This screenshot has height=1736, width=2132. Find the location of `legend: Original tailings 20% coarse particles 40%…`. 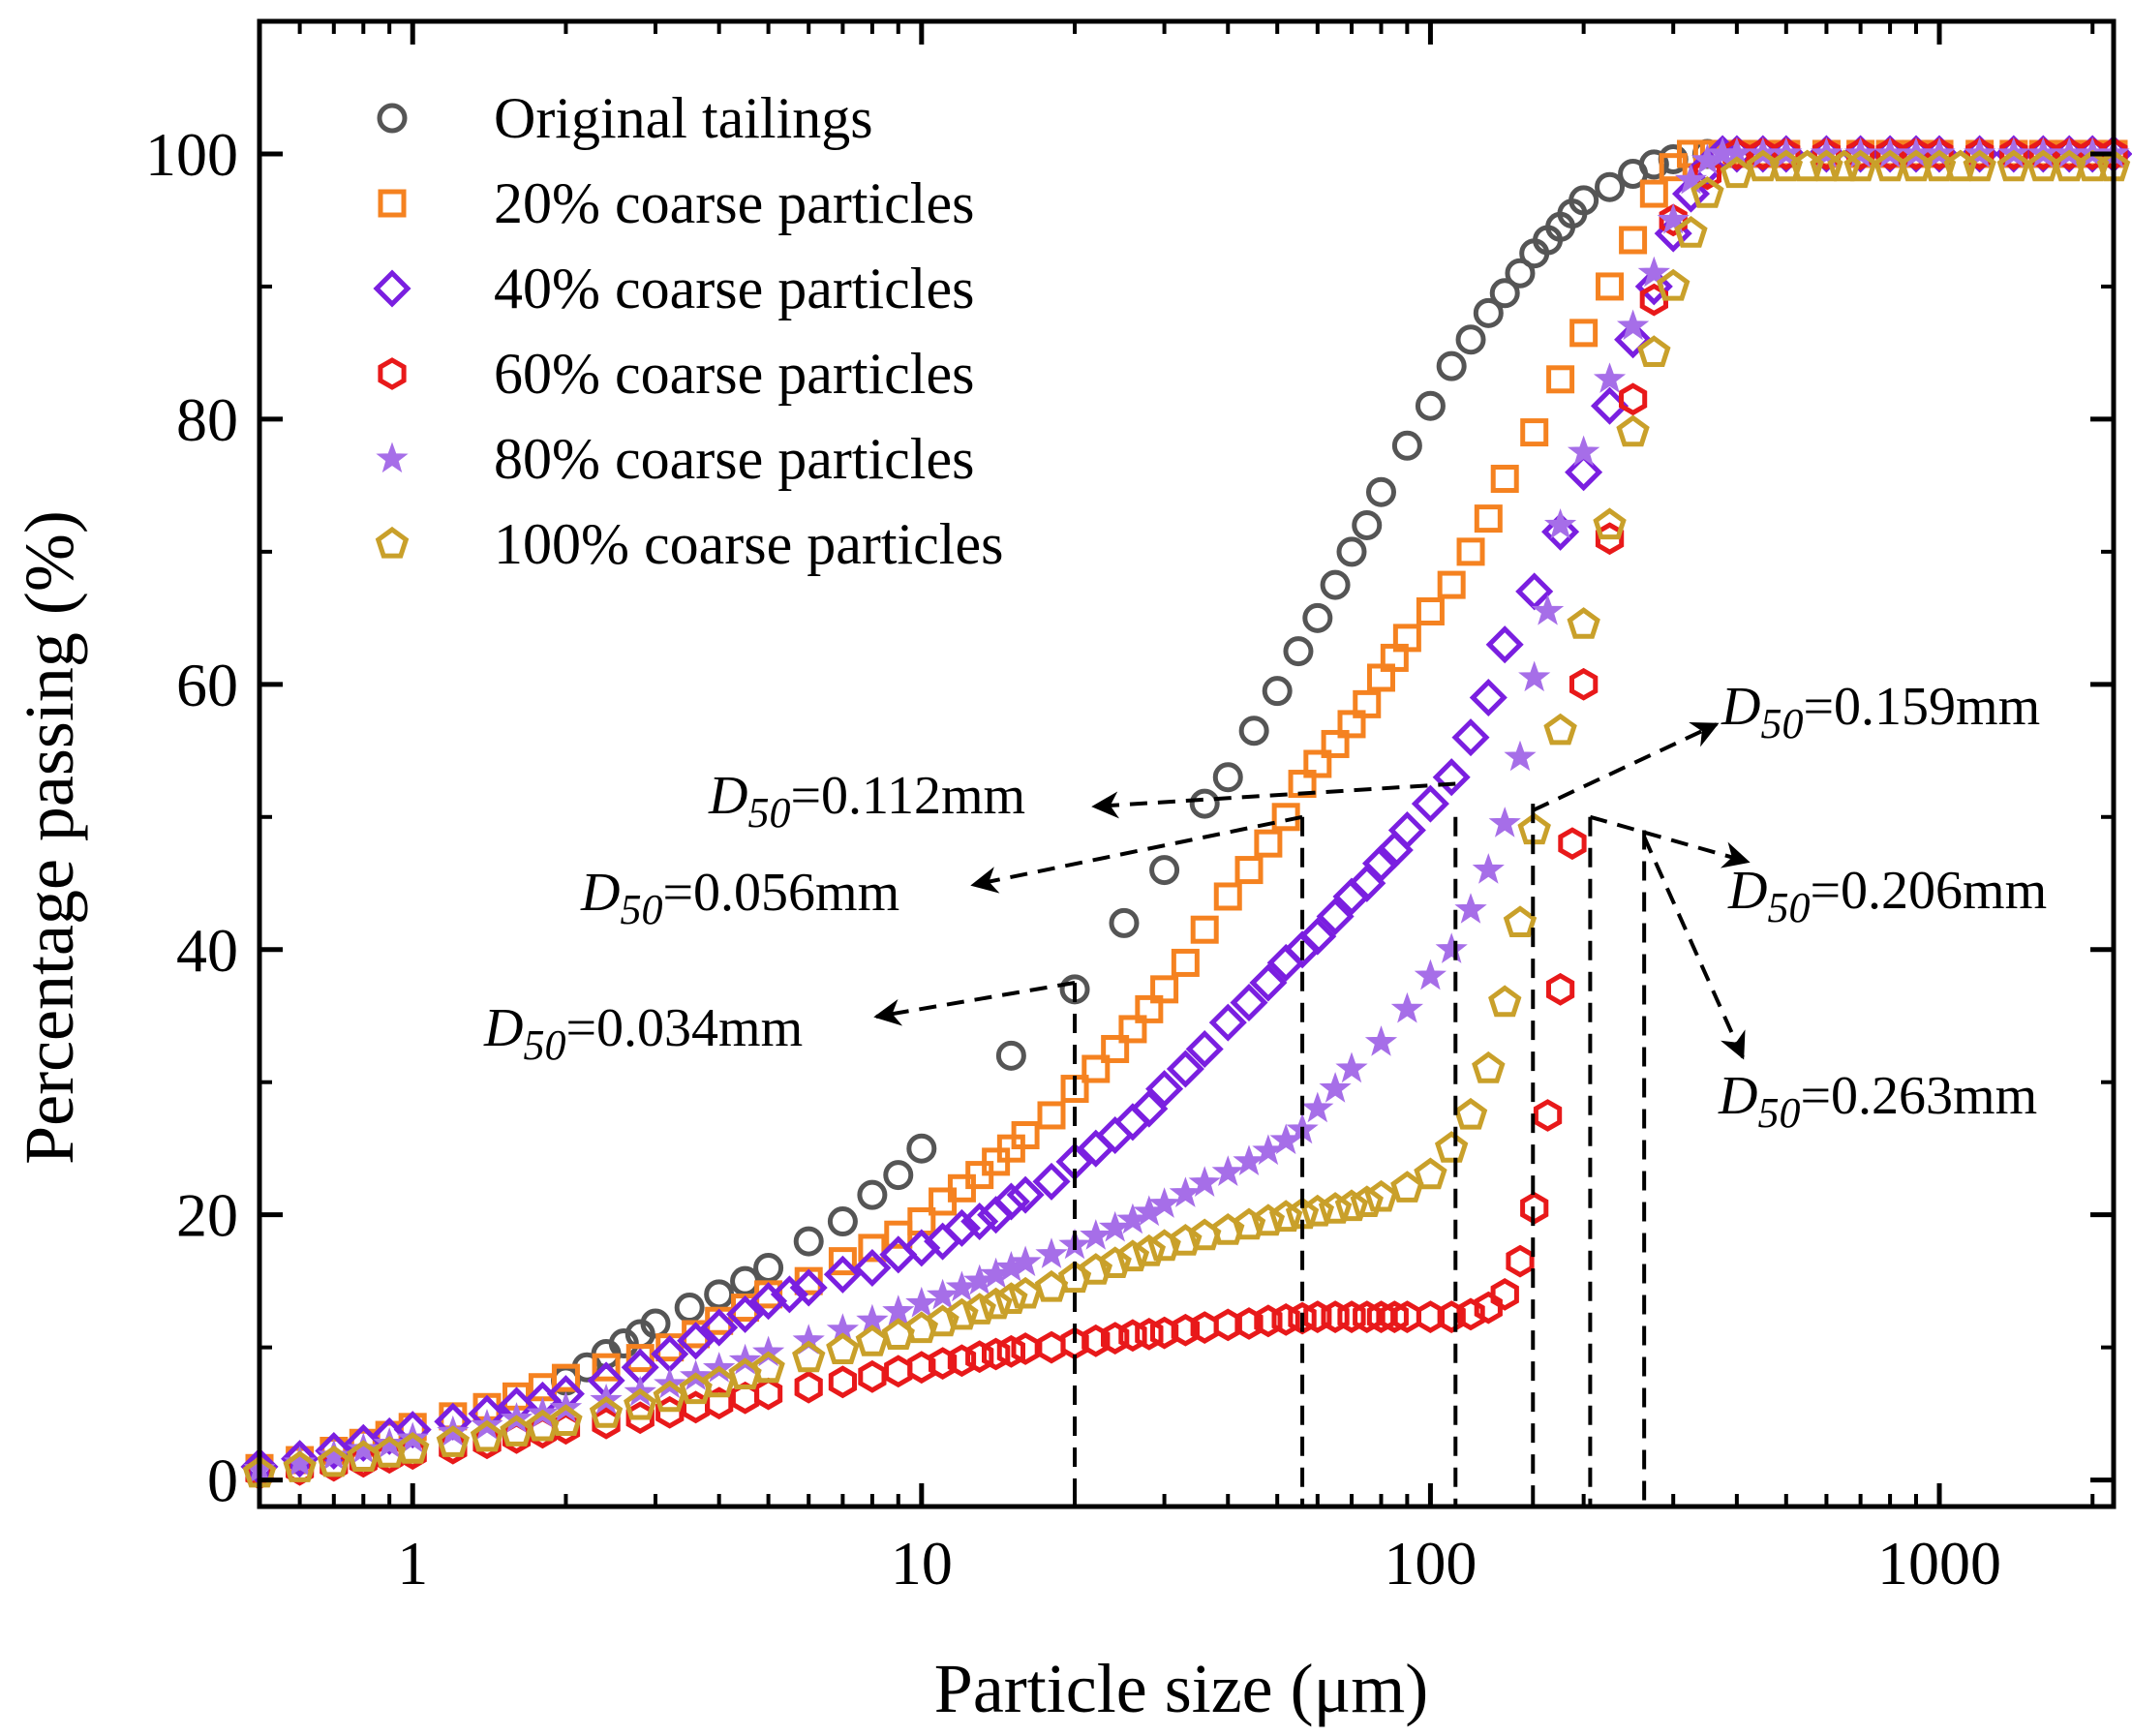

legend: Original tailings 20% coarse particles 40%… is located at coordinates (726, 331).